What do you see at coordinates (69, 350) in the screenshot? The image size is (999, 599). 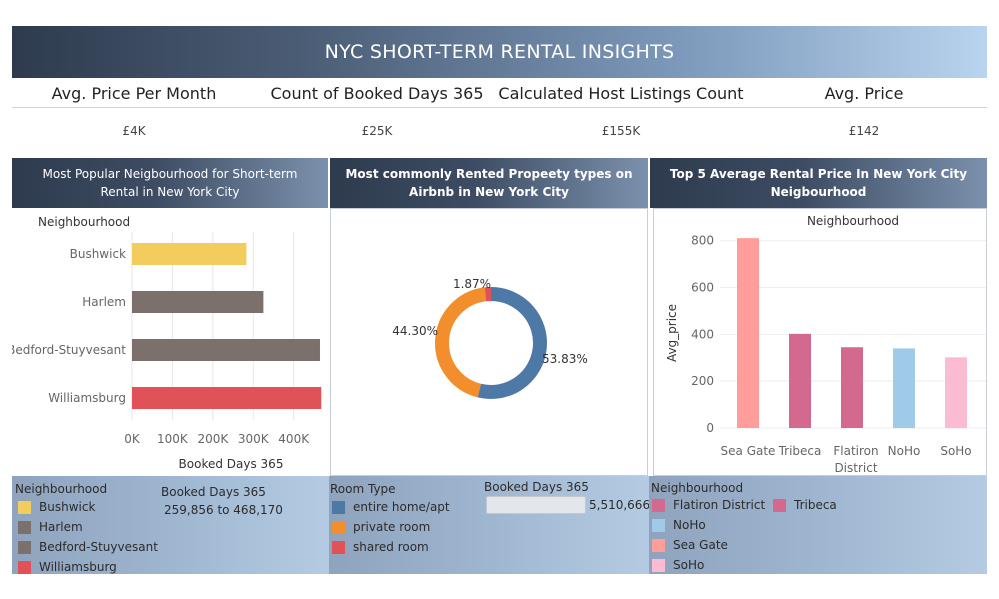 I see `category-label: Bedford-Stuyvesant` at bounding box center [69, 350].